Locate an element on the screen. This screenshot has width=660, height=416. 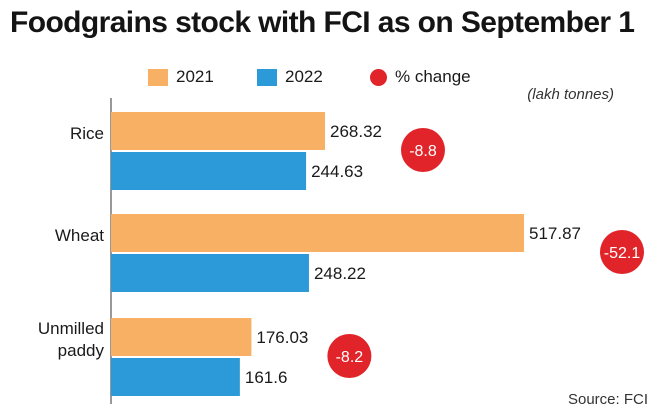
data-label: 248.22 is located at coordinates (340, 273).